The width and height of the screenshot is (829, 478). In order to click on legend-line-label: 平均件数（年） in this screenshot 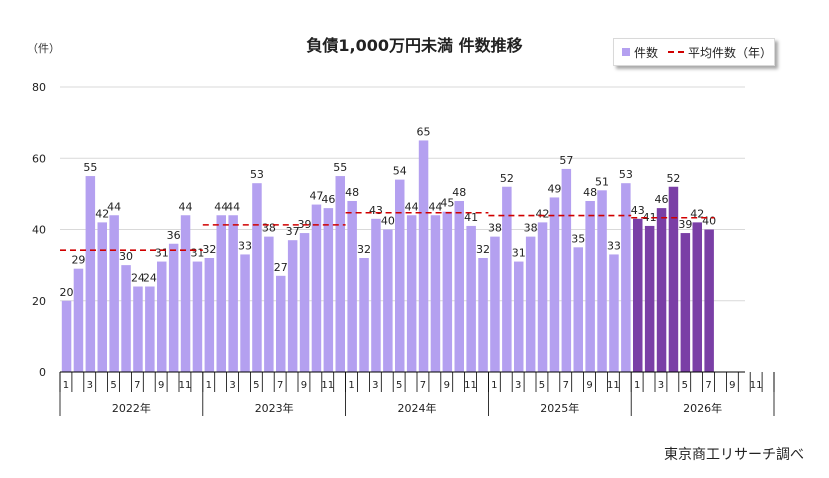, I will do `click(730, 52)`.